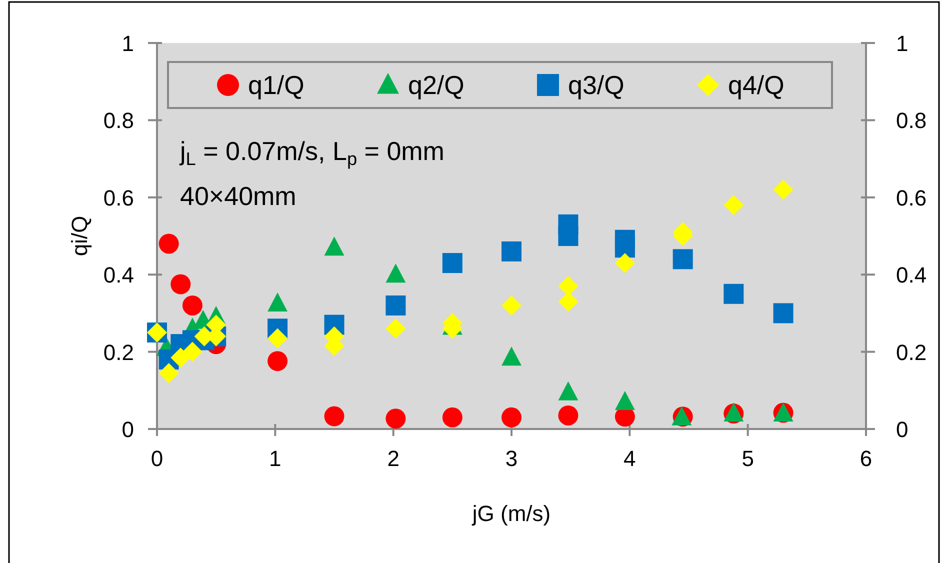 The image size is (944, 563). Describe the element at coordinates (157, 458) in the screenshot. I see `x-tick-label: 0` at that location.